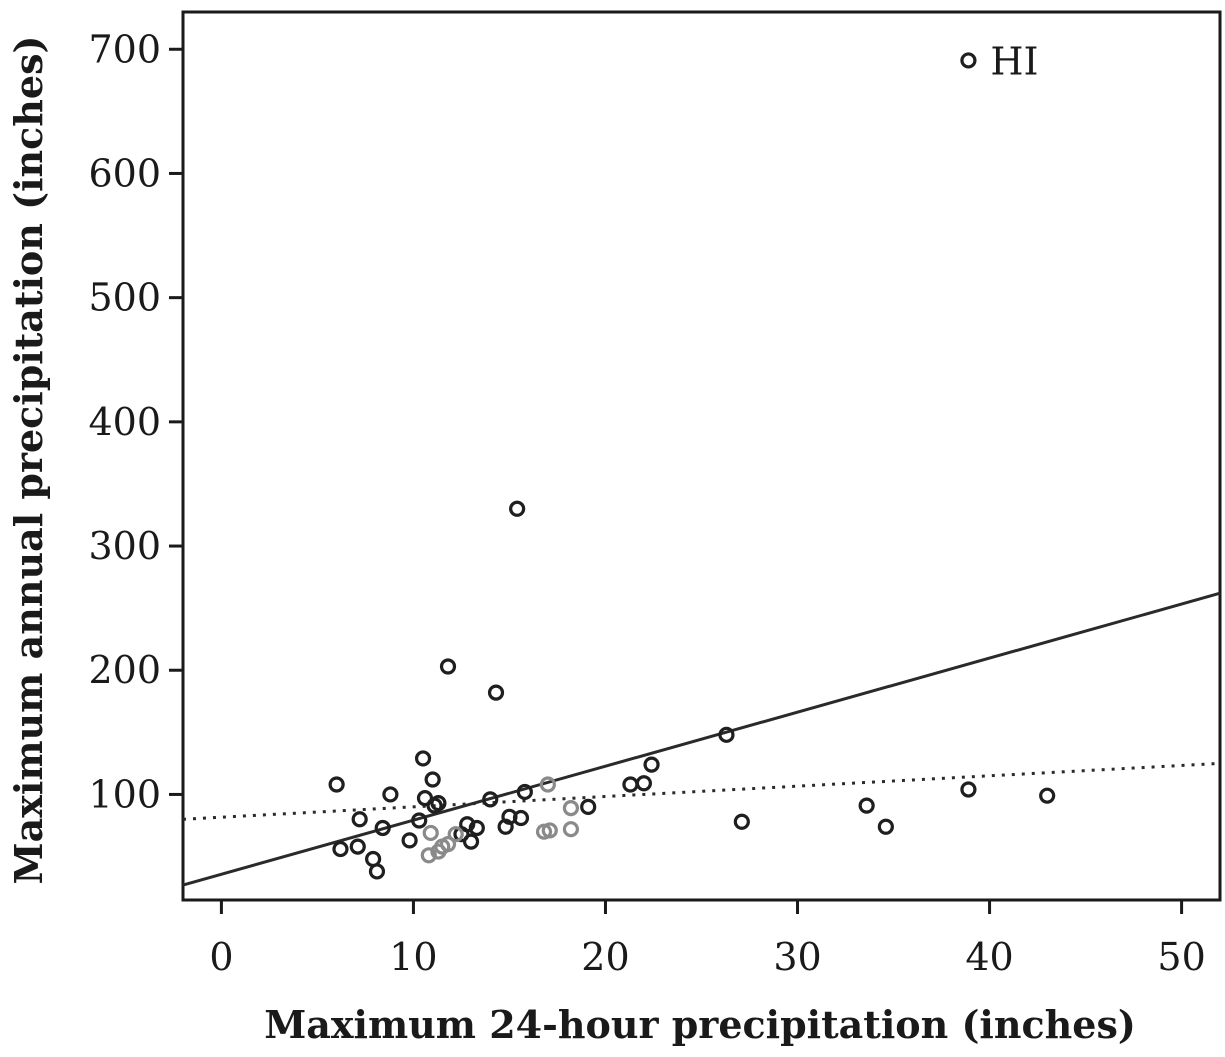 The width and height of the screenshot is (1225, 1057). What do you see at coordinates (124, 298) in the screenshot?
I see `y-tick-label: 500` at bounding box center [124, 298].